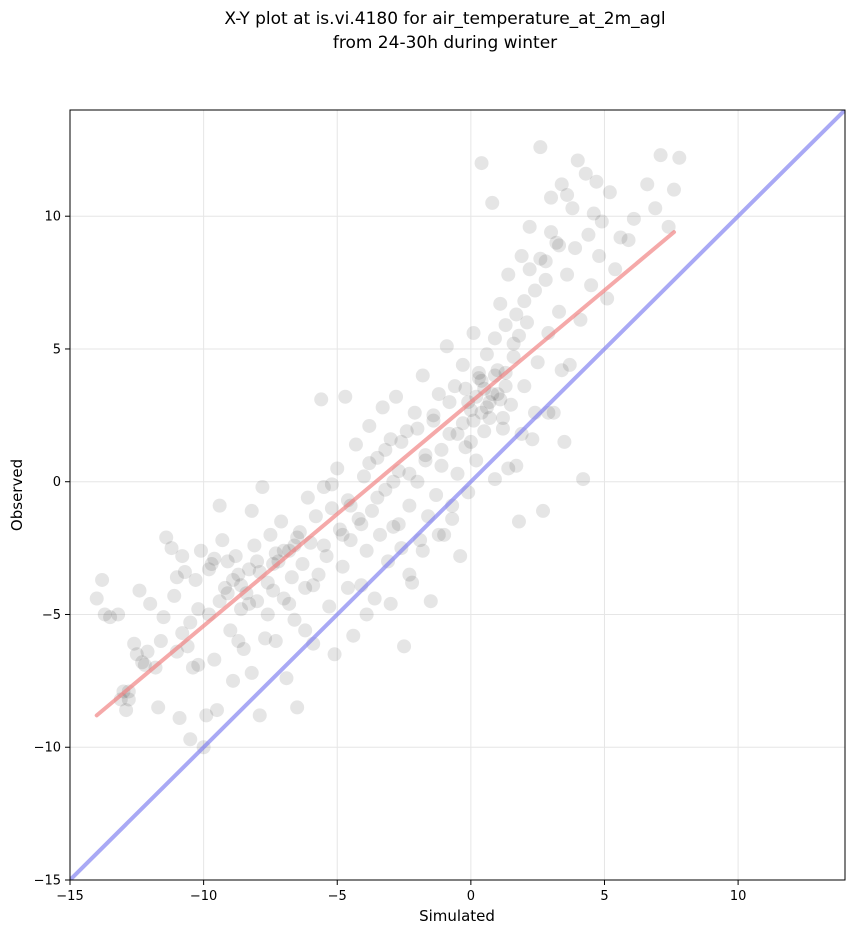  What do you see at coordinates (738, 896) in the screenshot?
I see `x-tick-label-5: 10` at bounding box center [738, 896].